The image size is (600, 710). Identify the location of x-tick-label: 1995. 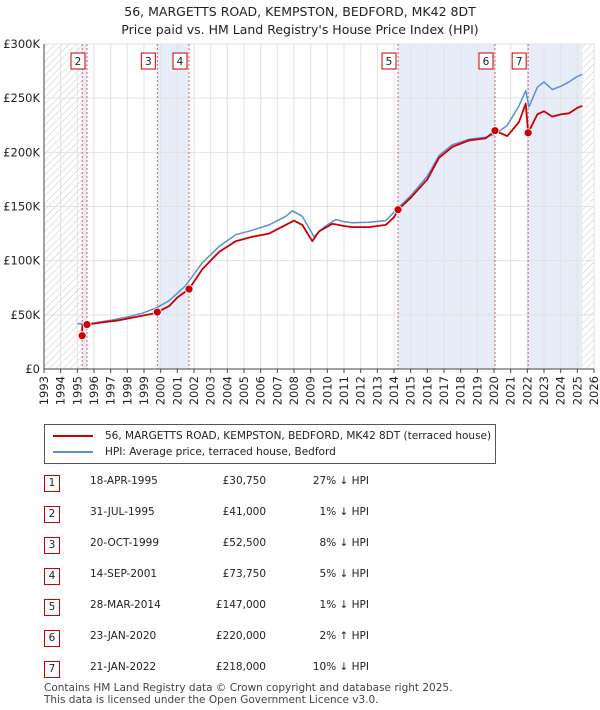
(77, 390).